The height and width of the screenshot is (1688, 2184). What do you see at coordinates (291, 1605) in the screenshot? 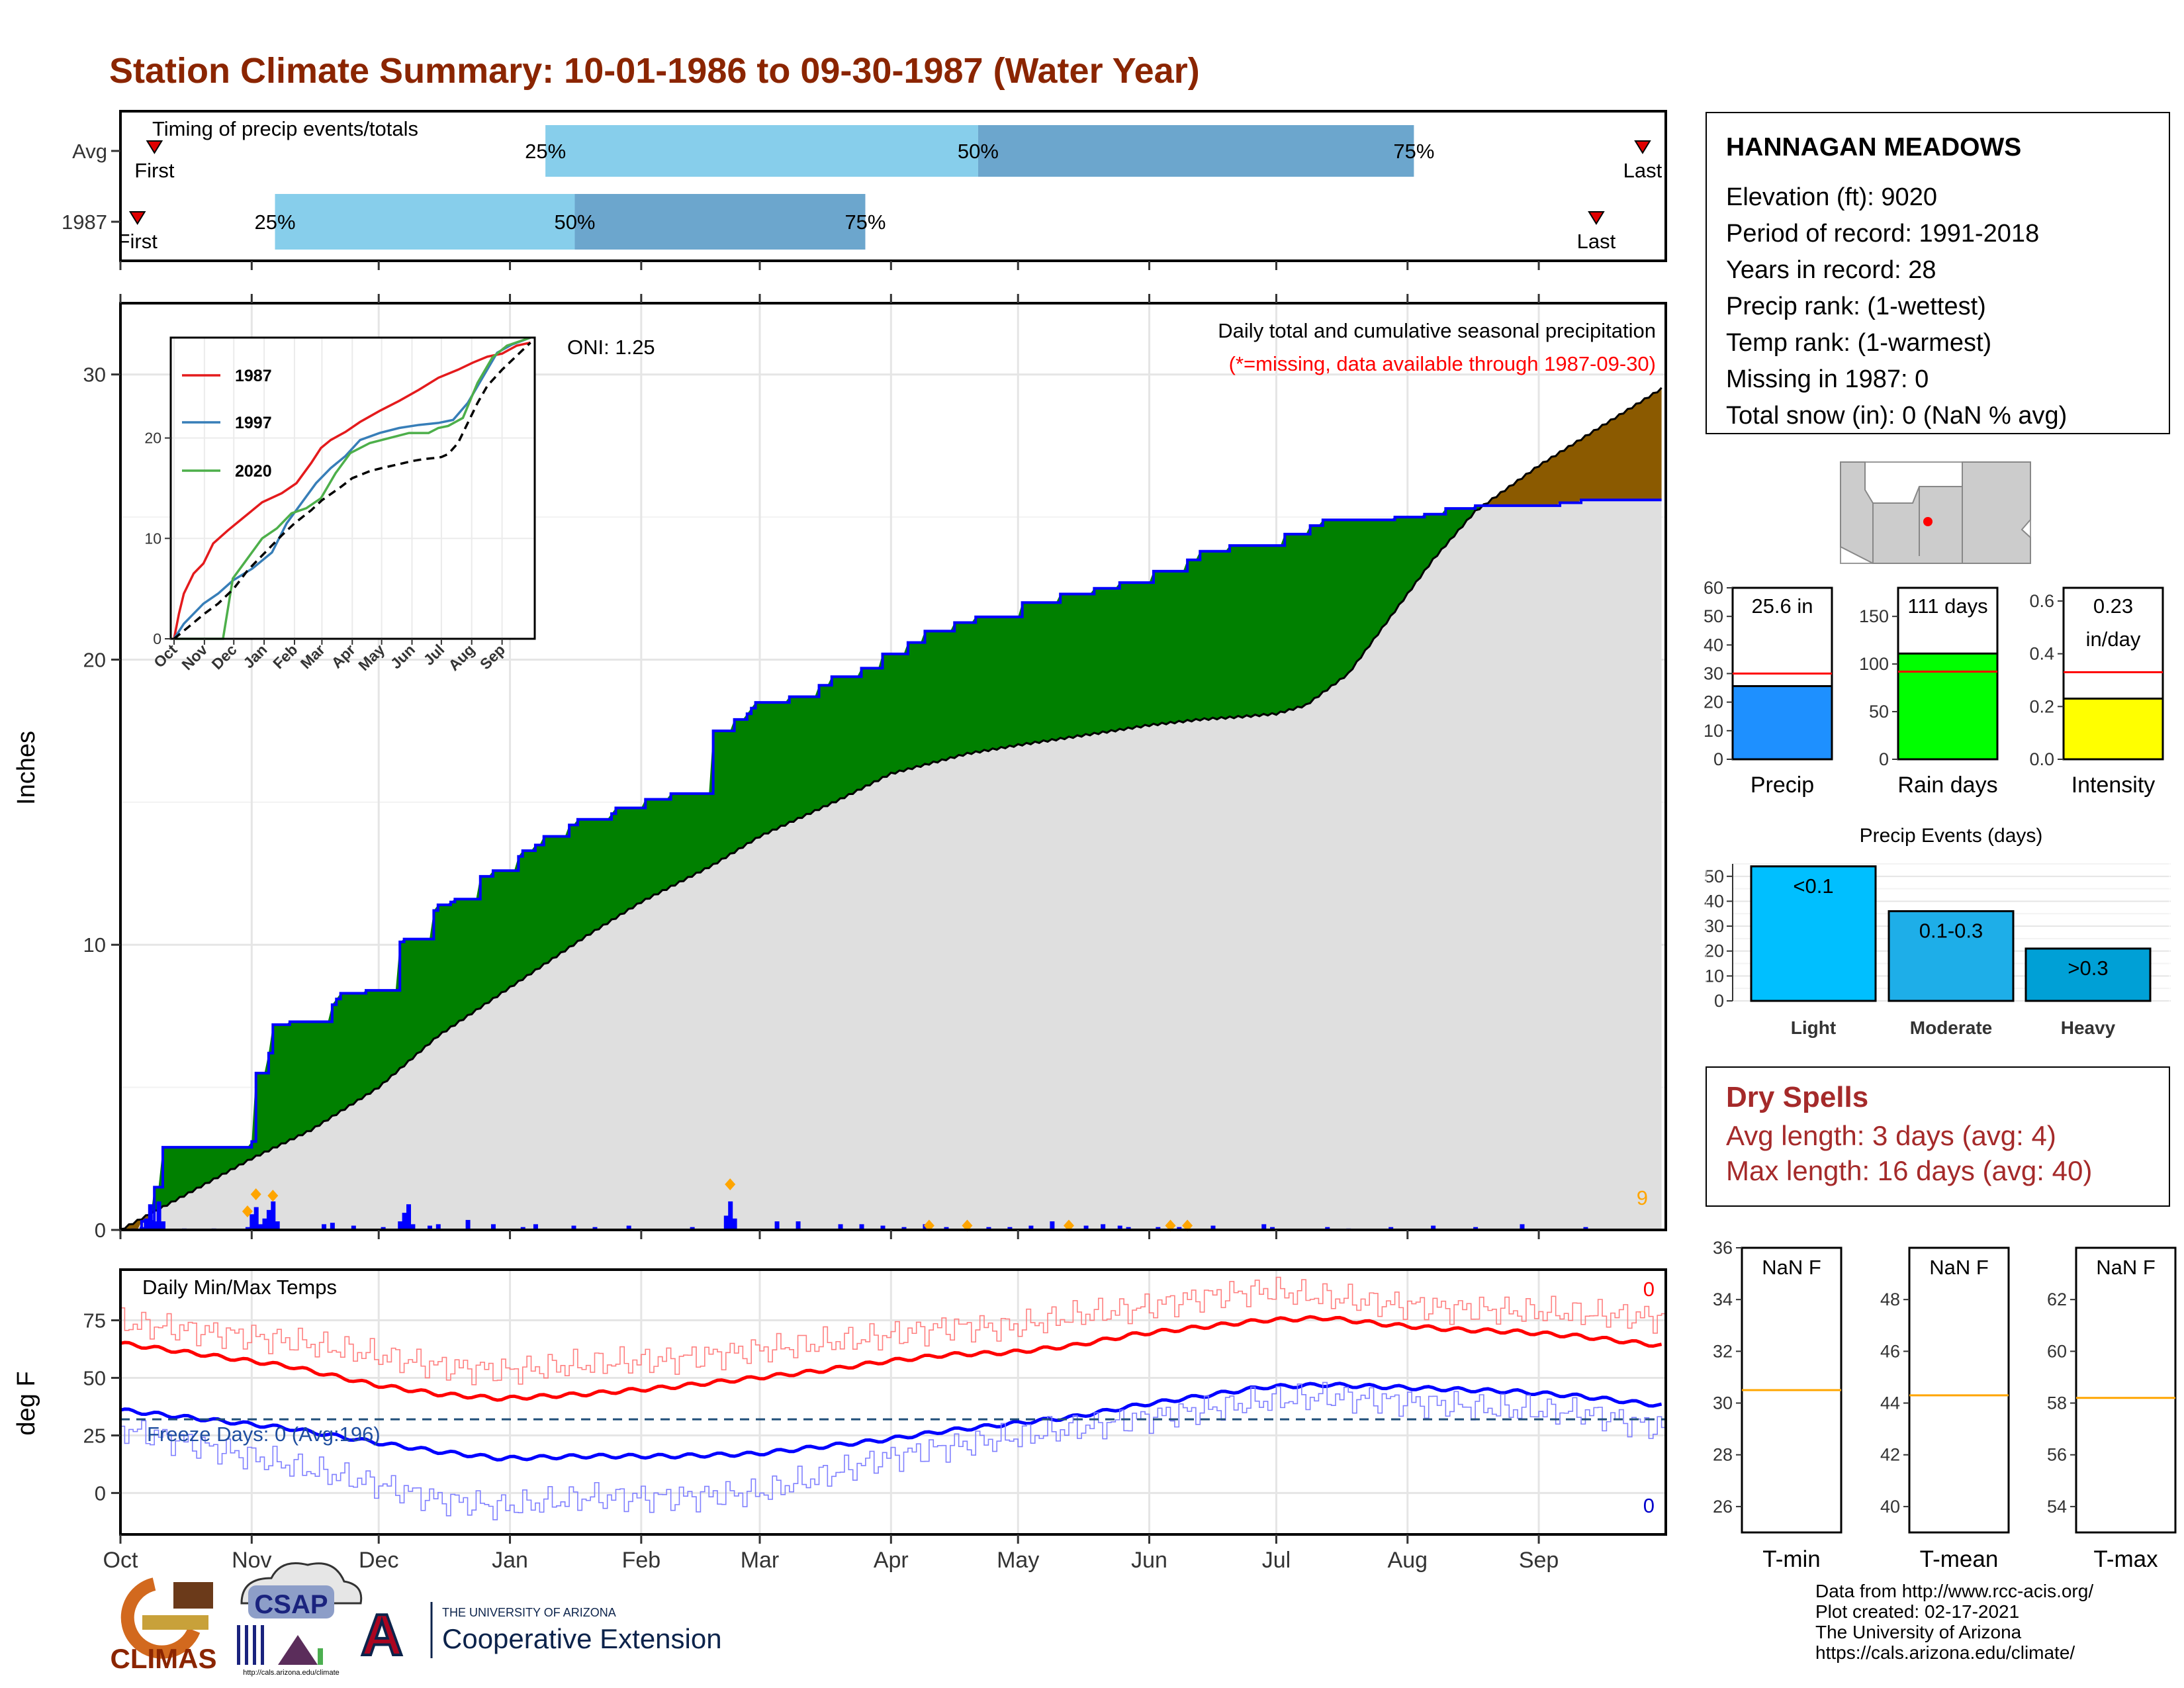
I see `csap-text: CSAP` at bounding box center [291, 1605].